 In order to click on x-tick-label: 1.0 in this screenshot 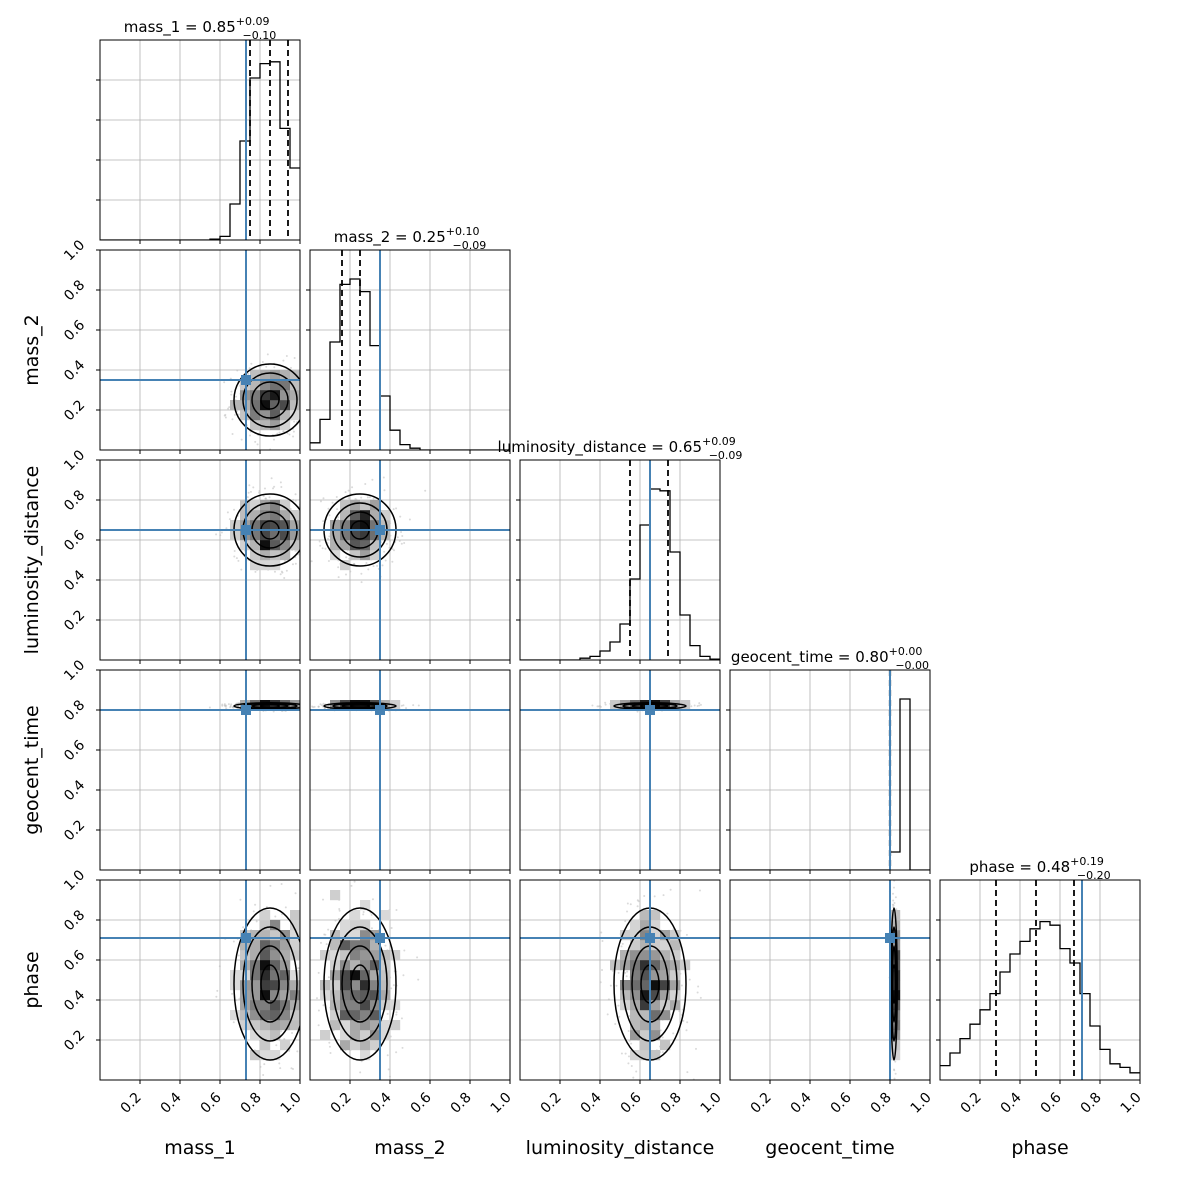, I will do `click(291, 1103)`.